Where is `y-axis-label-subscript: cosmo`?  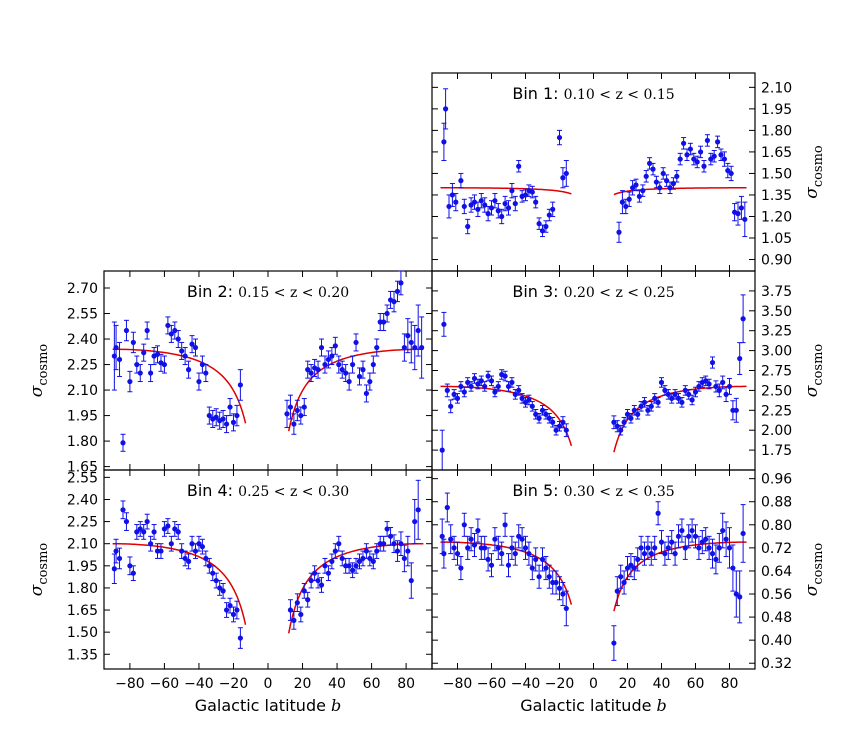 y-axis-label-subscript: cosmo is located at coordinates (43, 564).